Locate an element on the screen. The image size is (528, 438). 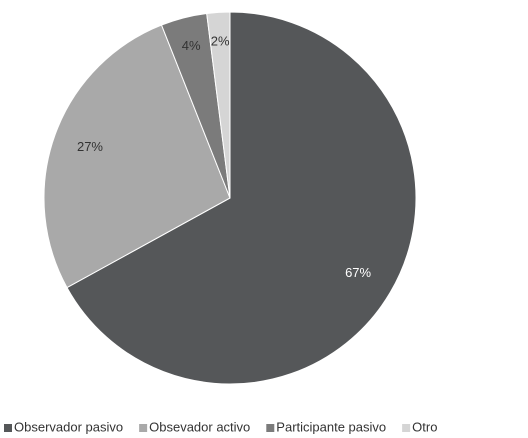
pie-slice is located at coordinates (218, 105).